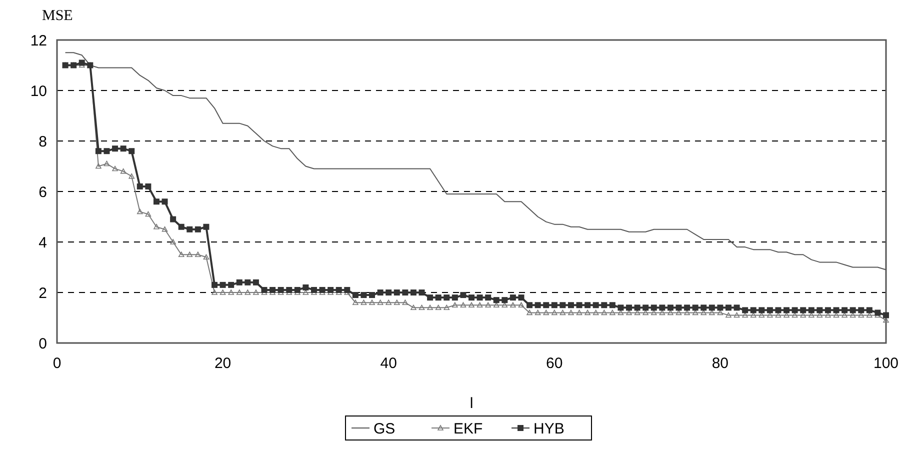  What do you see at coordinates (472, 403) in the screenshot?
I see `x-axis-title: l` at bounding box center [472, 403].